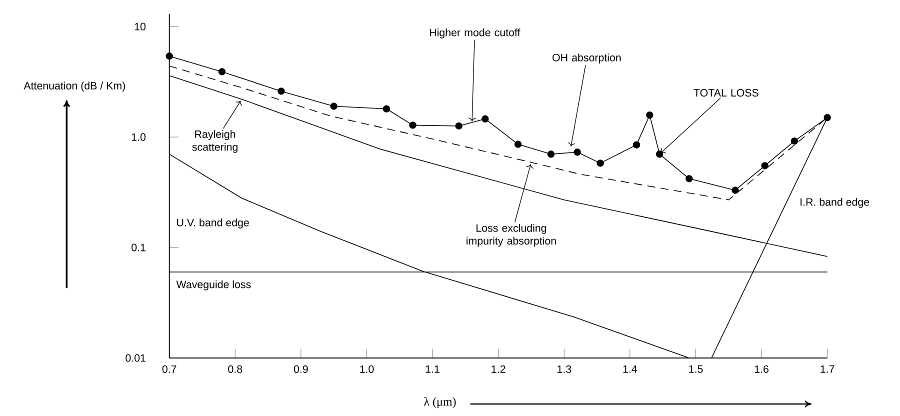 This screenshot has width=900, height=416. What do you see at coordinates (213, 223) in the screenshot?
I see `series-label: U.V. band edge` at bounding box center [213, 223].